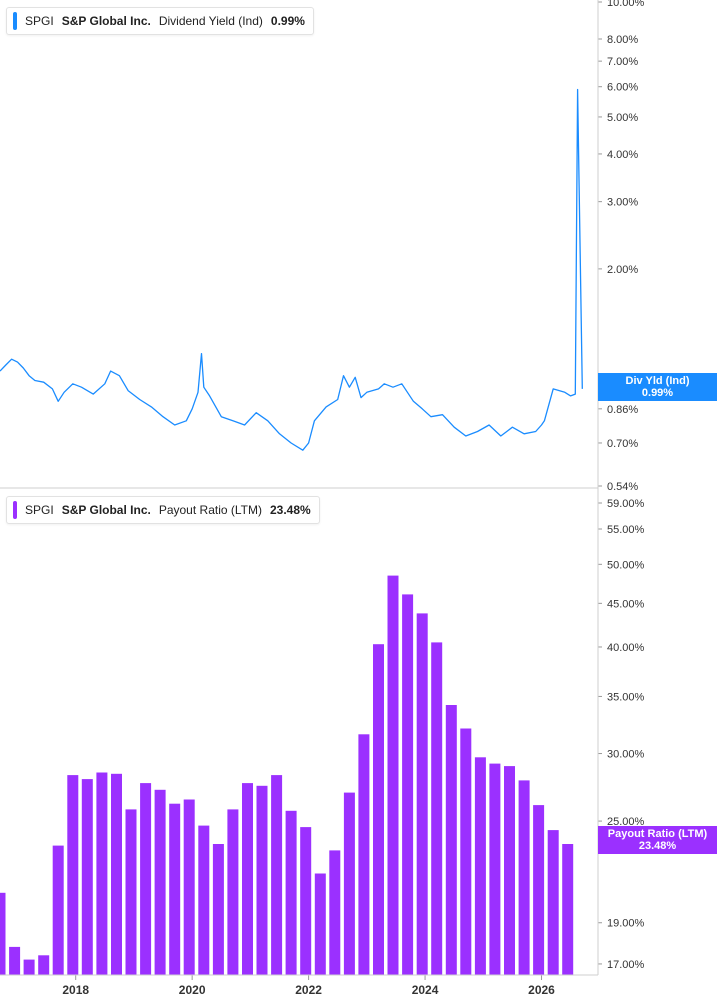 The image size is (717, 1005). Describe the element at coordinates (626, 565) in the screenshot. I see `y-tick-label: 50.00%` at that location.